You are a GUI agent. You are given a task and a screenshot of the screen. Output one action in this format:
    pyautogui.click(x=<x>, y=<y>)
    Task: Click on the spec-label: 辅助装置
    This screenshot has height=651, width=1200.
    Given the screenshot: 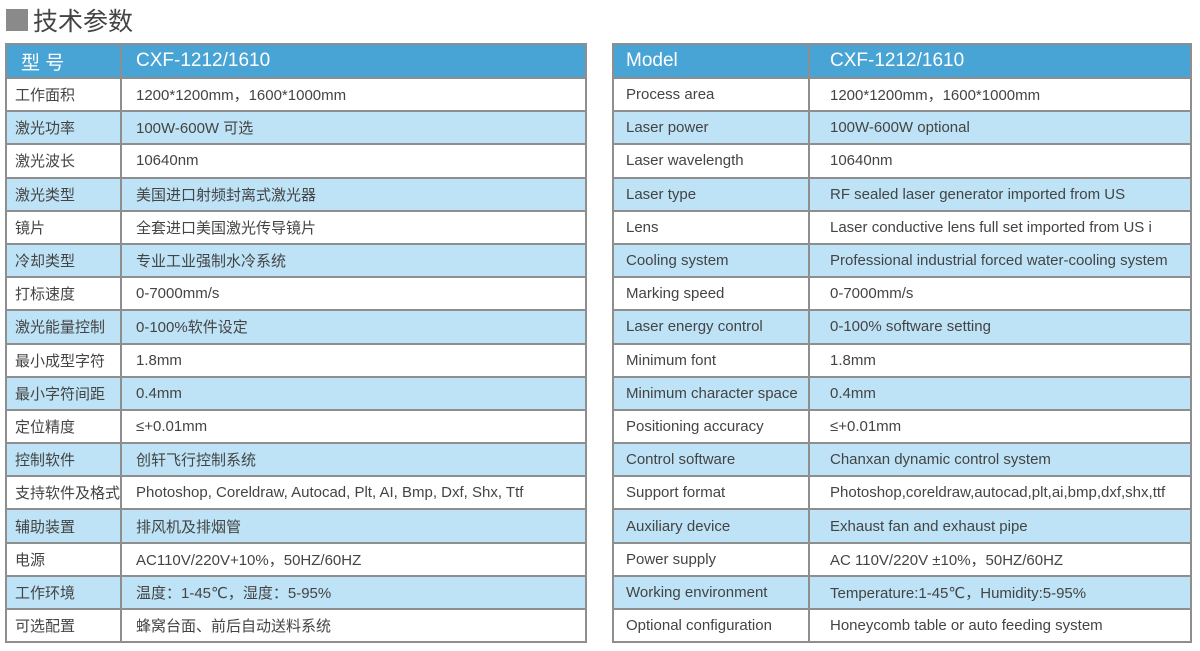 What is the action you would take?
    pyautogui.click(x=63, y=526)
    